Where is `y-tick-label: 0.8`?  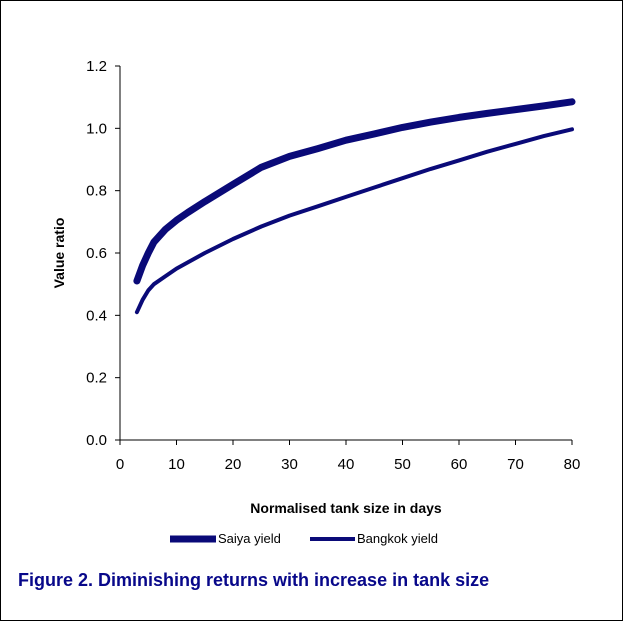
y-tick-label: 0.8 is located at coordinates (96, 191).